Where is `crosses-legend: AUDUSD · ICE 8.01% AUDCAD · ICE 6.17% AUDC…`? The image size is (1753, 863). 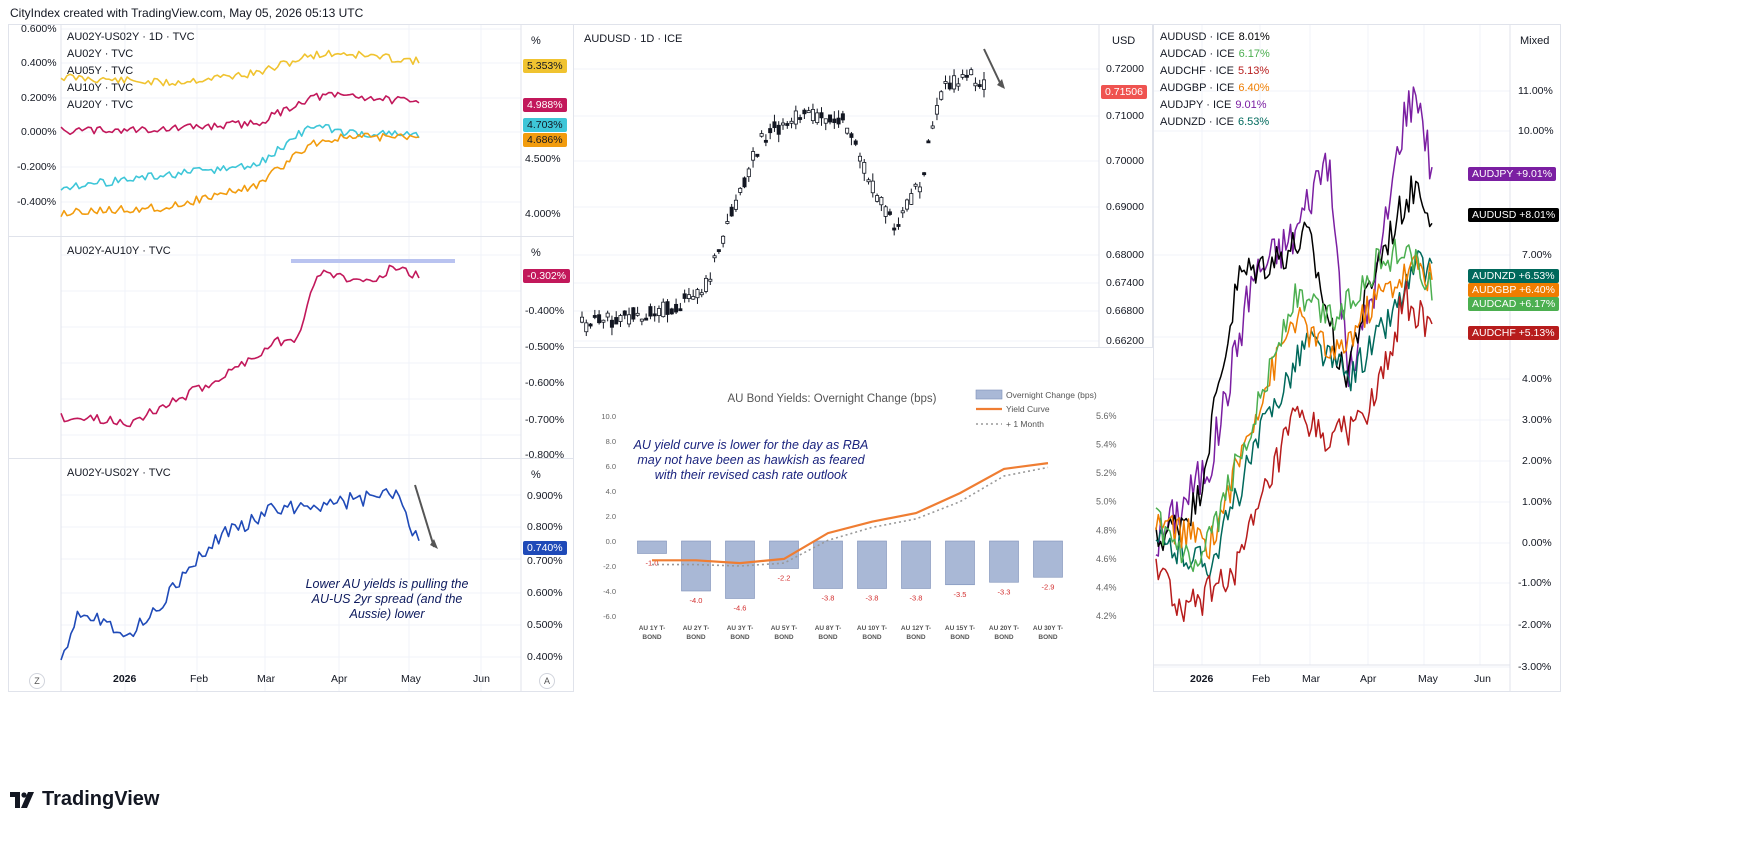
crosses-legend: AUDUSD · ICE 8.01% AUDCAD · ICE 6.17% AUDC… is located at coordinates (1215, 80).